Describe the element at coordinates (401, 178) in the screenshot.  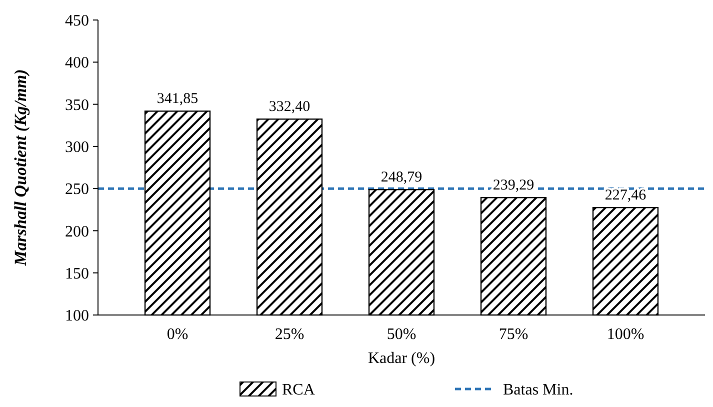
I see `data-label: 248,79` at that location.